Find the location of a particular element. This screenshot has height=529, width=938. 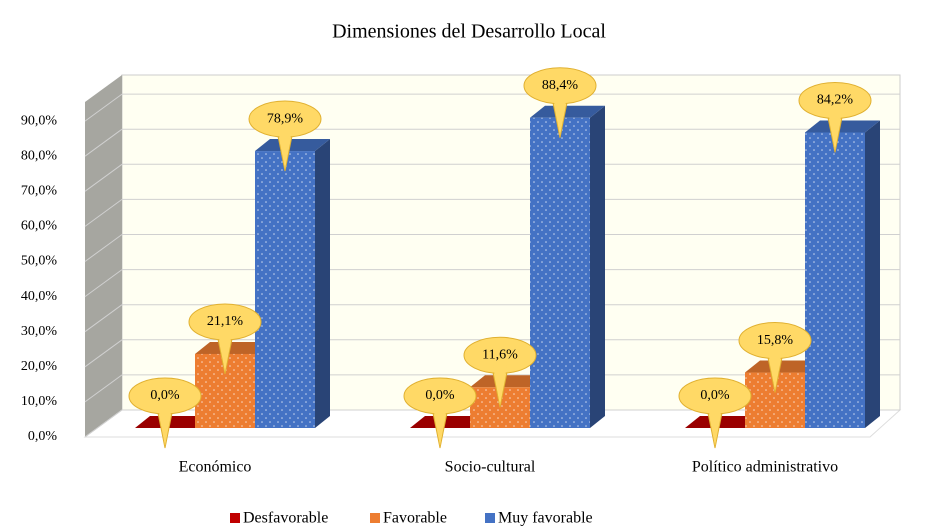

x-tick-label: Económico is located at coordinates (215, 467).